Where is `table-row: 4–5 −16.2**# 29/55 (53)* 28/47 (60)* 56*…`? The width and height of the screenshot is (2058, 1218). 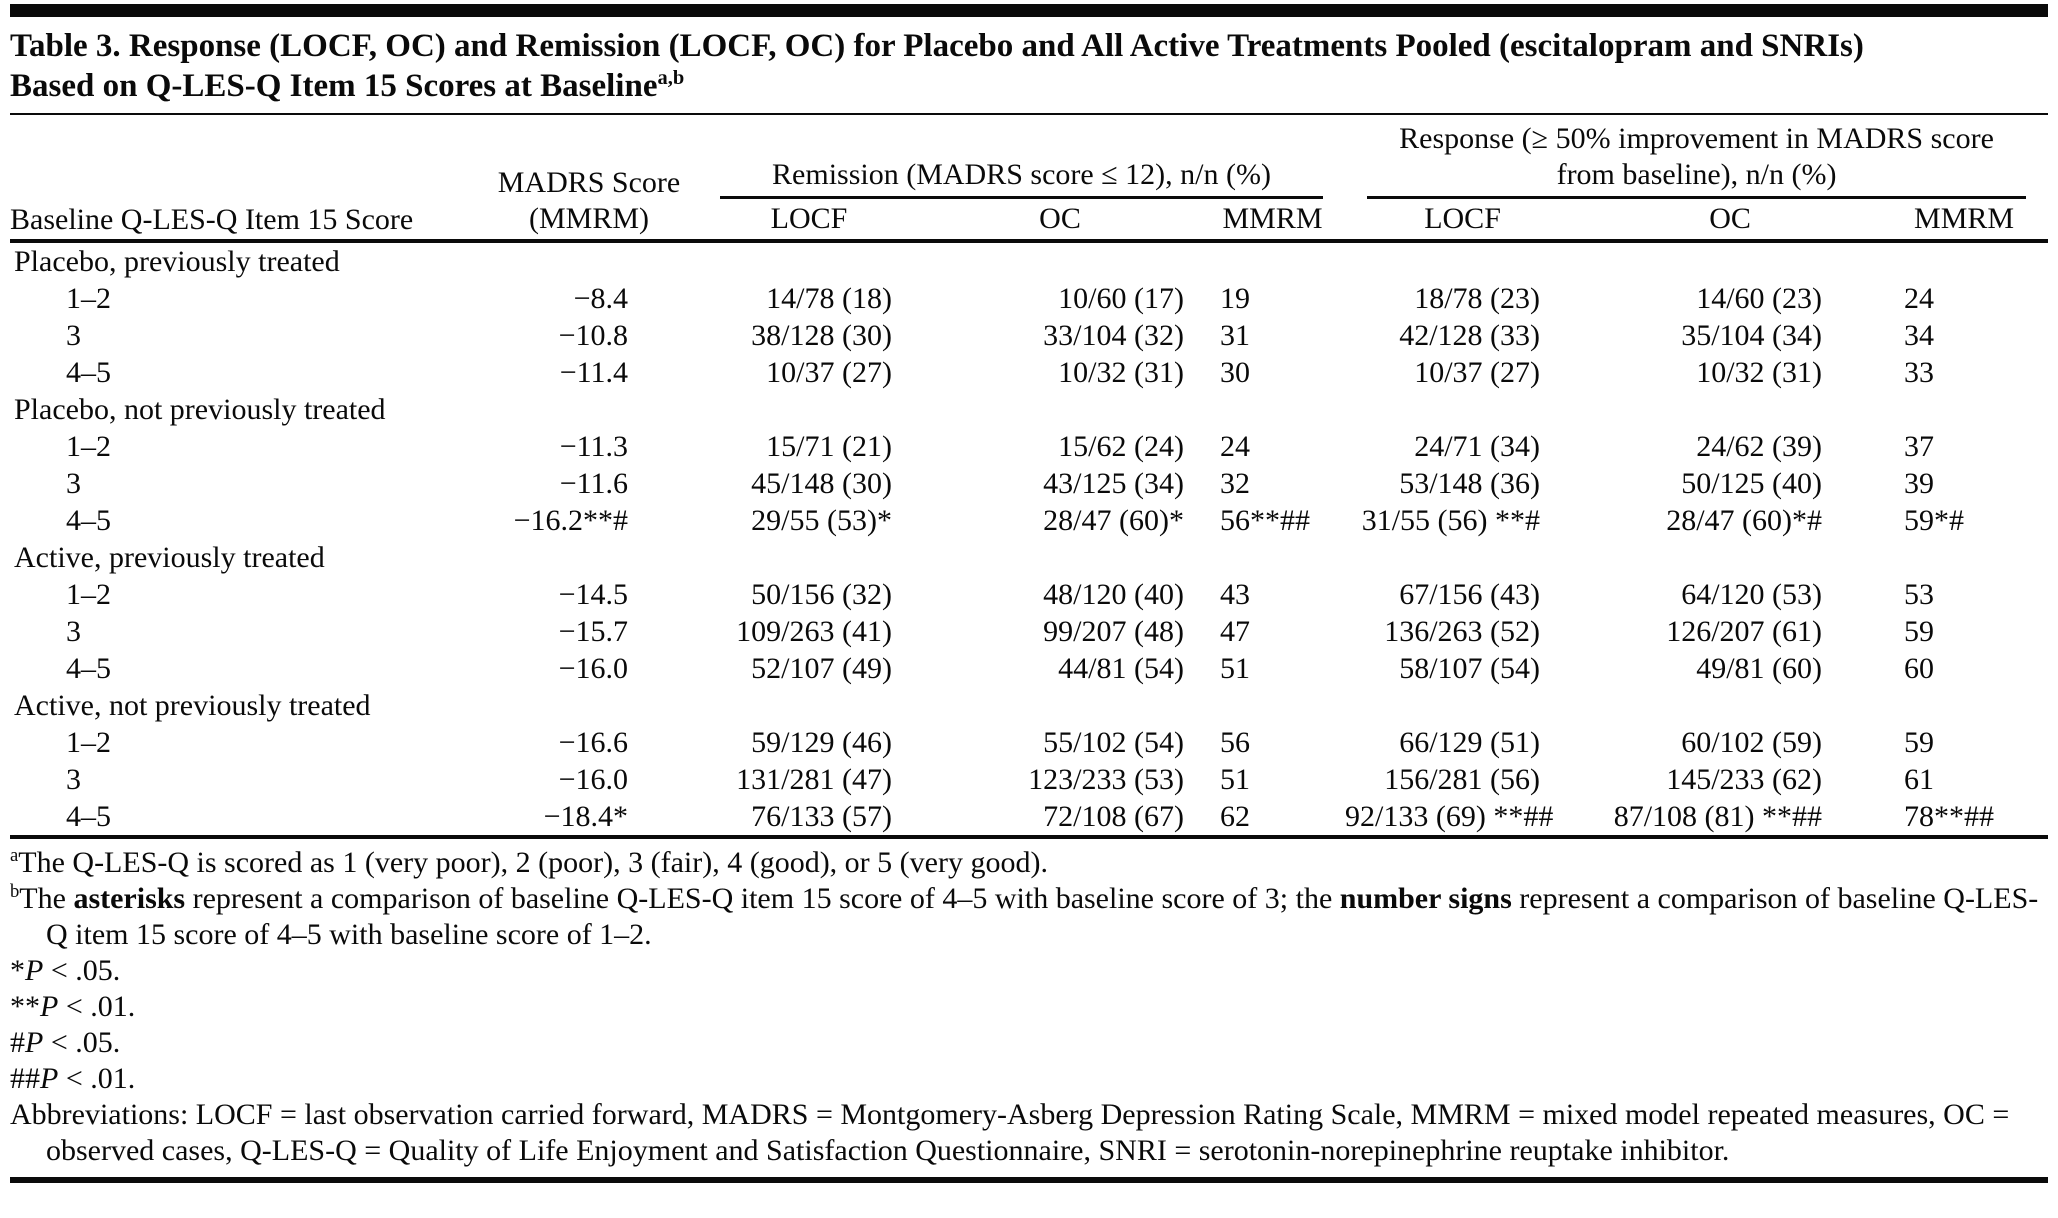
table-row: 4–5 −16.2**# 29/55 (53)* 28/47 (60)* 56*… is located at coordinates (1029, 520).